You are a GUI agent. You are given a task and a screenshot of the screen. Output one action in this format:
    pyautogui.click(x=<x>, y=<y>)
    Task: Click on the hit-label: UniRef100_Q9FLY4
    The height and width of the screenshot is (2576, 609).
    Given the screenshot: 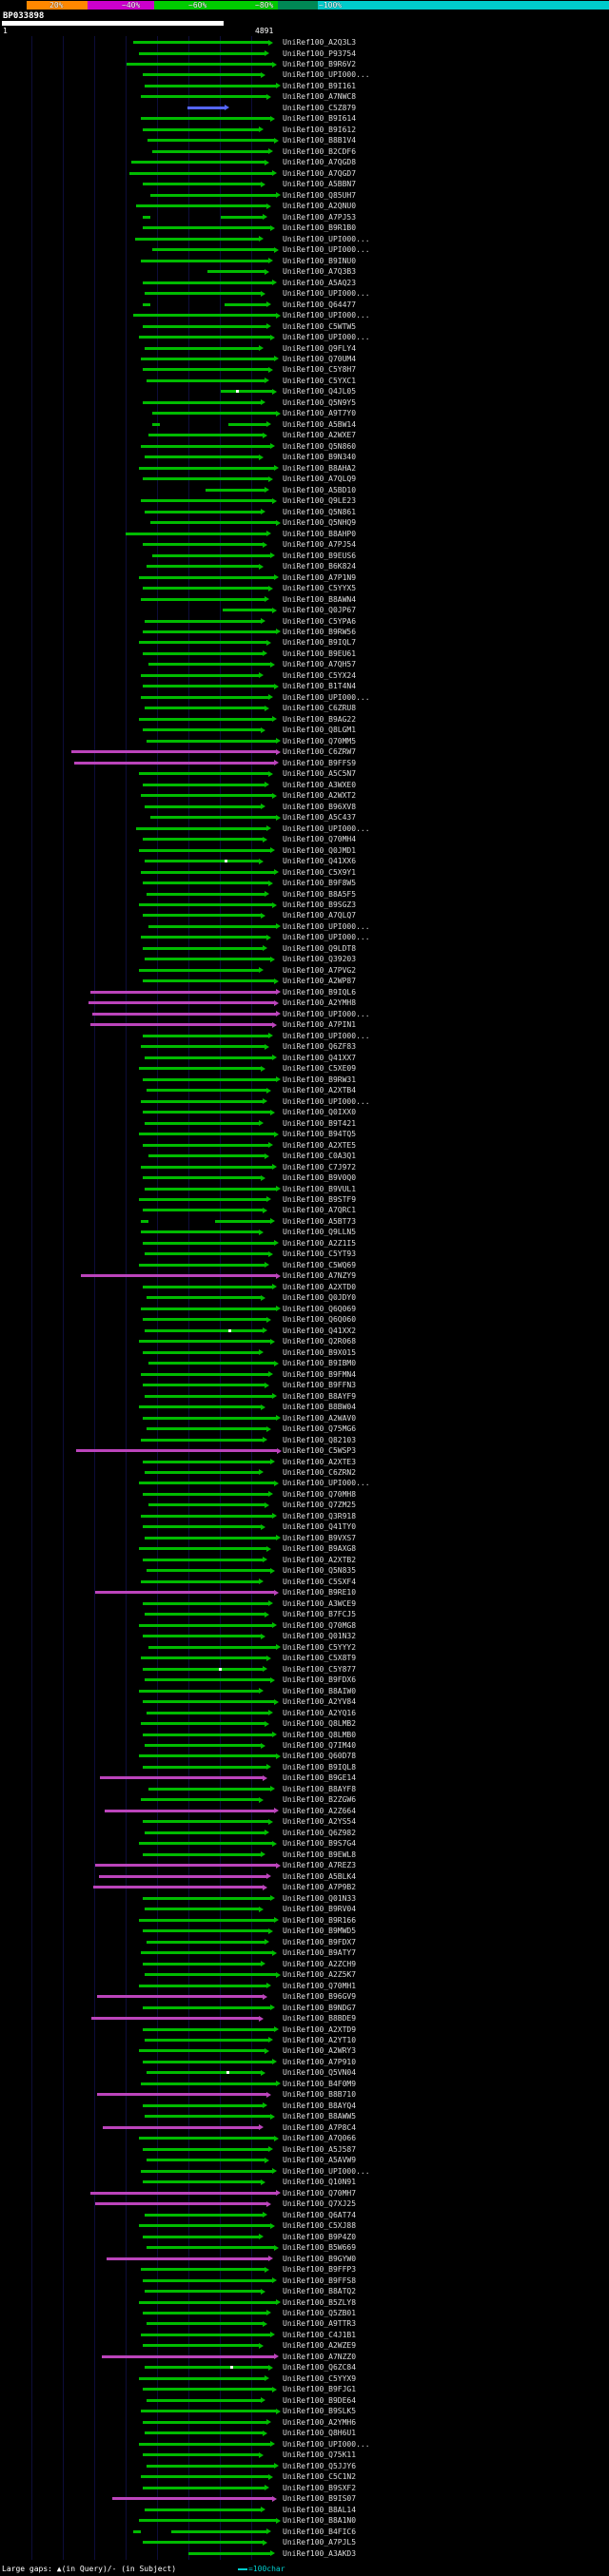 What is the action you would take?
    pyautogui.click(x=320, y=348)
    